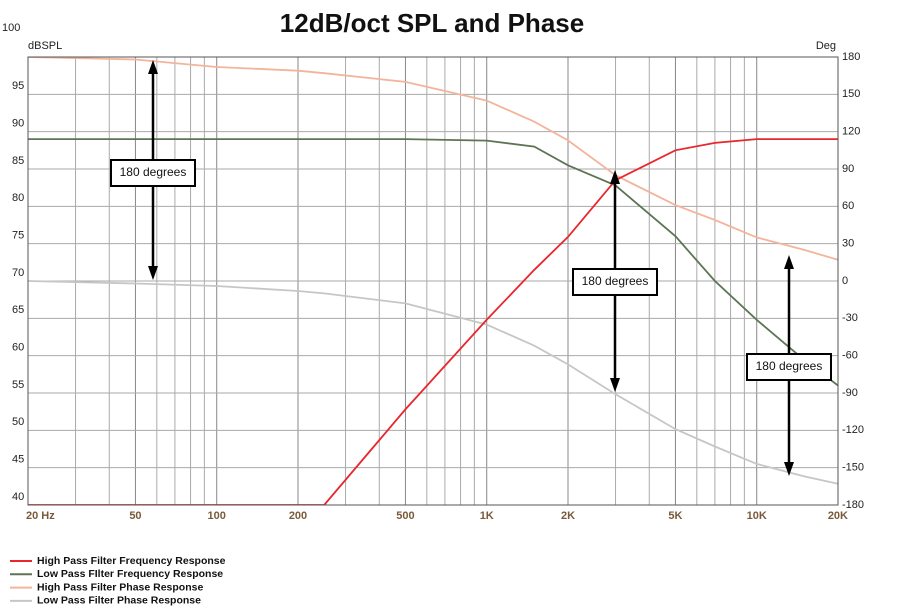 This screenshot has height=613, width=900. Describe the element at coordinates (298, 516) in the screenshot. I see `x-tick-label: 200` at that location.